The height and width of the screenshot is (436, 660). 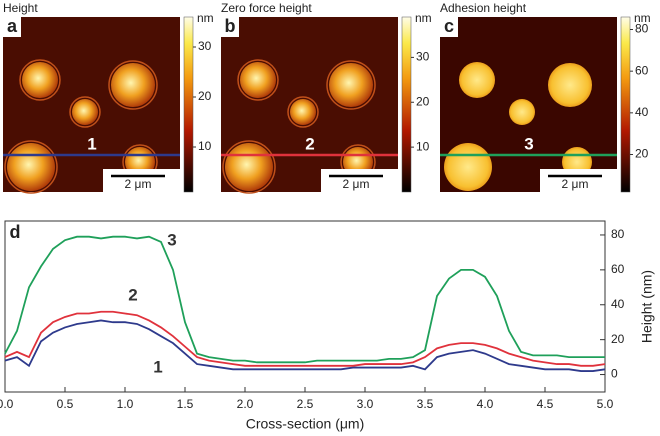 What do you see at coordinates (305, 404) in the screenshot?
I see `x-tick-label: 2.5` at bounding box center [305, 404].